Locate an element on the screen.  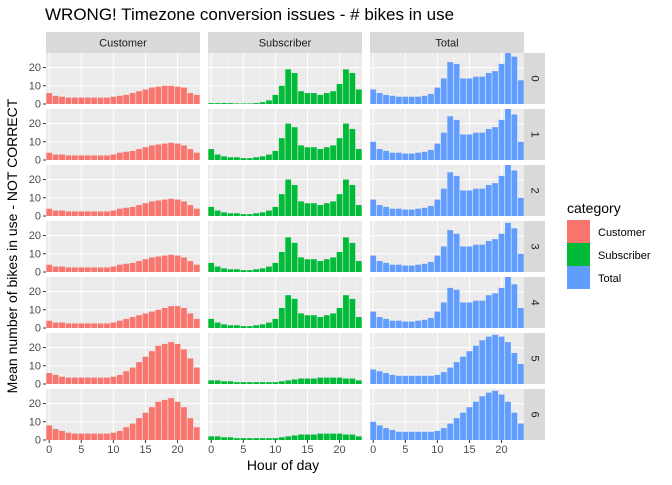
x-axis-label: Hour of day is located at coordinates (283, 465).